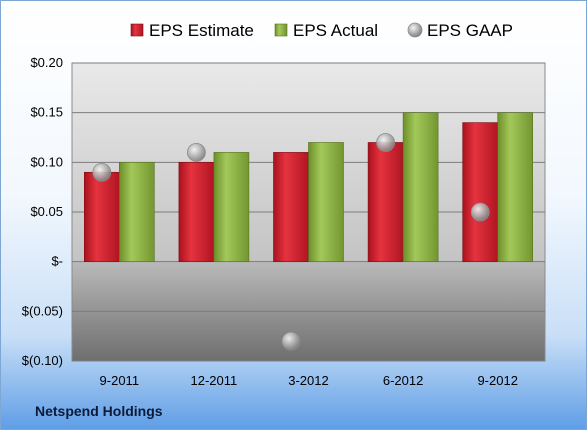  What do you see at coordinates (214, 380) in the screenshot?
I see `x-tick-label: 12-2011` at bounding box center [214, 380].